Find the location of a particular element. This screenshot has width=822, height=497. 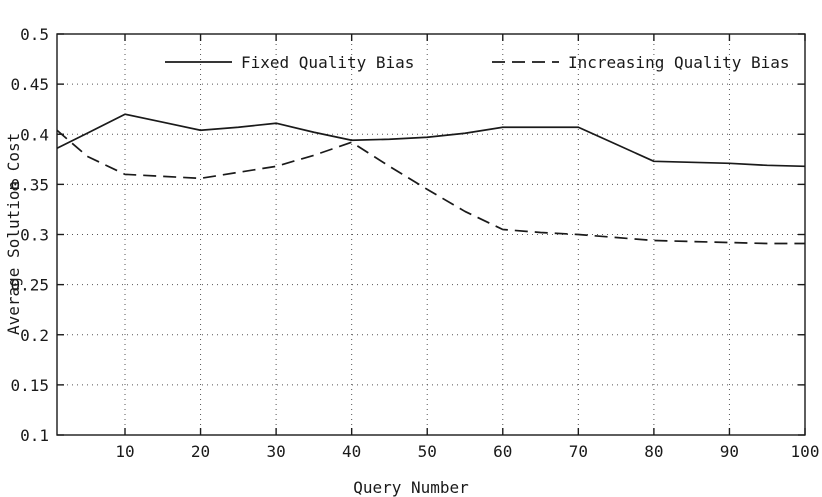

x-tick-label: 20 is located at coordinates (200, 451).